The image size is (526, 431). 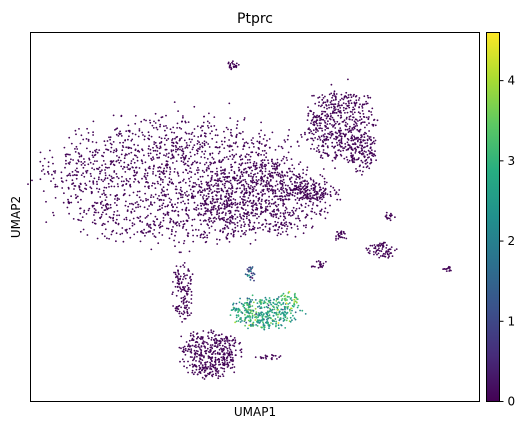 I want to click on cluster-left-cluster-tail, so click(x=307, y=191).